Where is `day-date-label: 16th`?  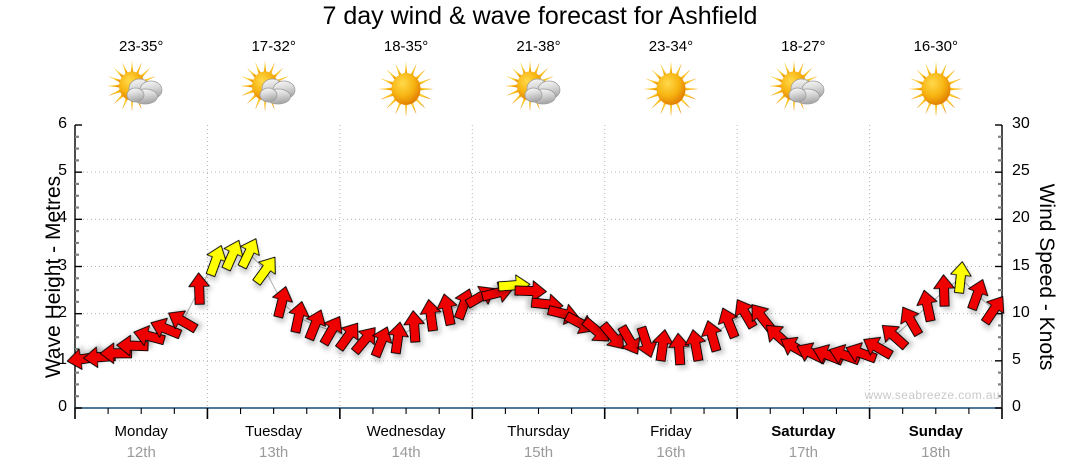
day-date-label: 16th is located at coordinates (671, 452).